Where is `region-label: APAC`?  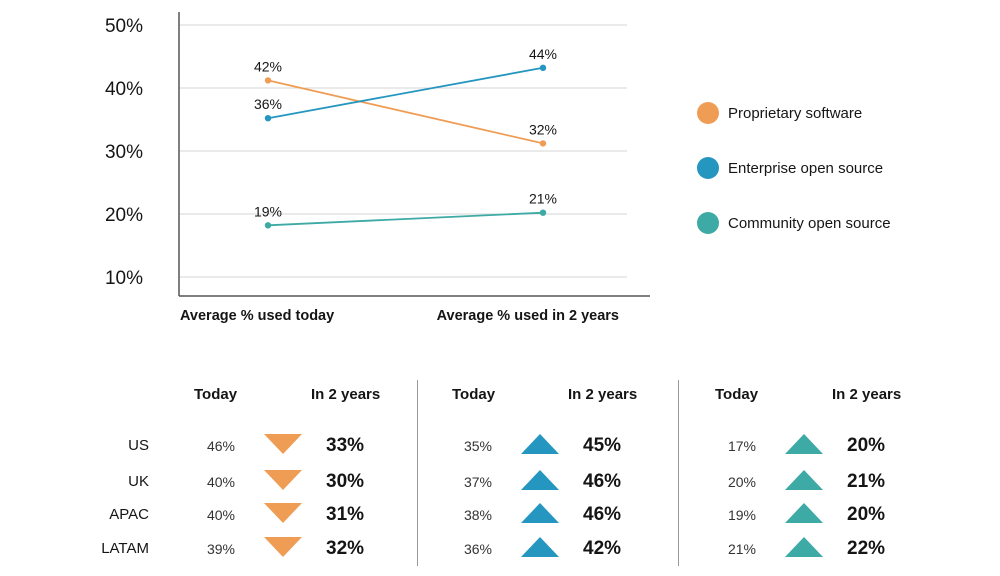
region-label: APAC is located at coordinates (129, 514).